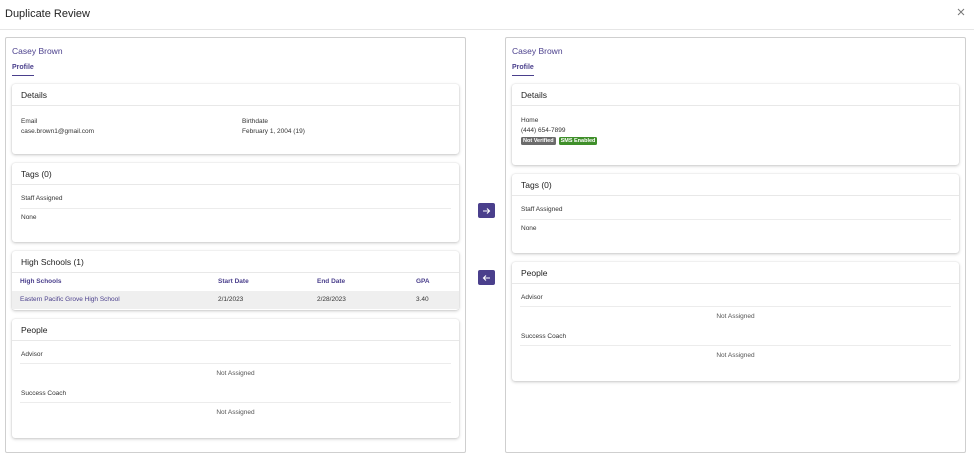 The height and width of the screenshot is (463, 974). What do you see at coordinates (537, 51) in the screenshot?
I see `right-person-name: Casey Brown` at bounding box center [537, 51].